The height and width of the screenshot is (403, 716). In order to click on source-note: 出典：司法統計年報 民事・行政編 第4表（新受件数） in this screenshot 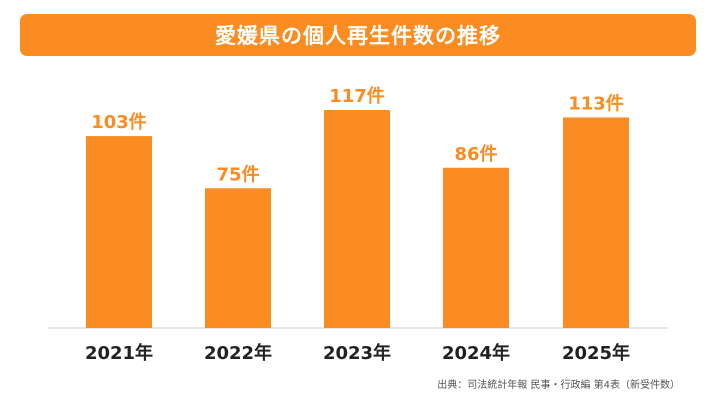, I will do `click(558, 385)`.